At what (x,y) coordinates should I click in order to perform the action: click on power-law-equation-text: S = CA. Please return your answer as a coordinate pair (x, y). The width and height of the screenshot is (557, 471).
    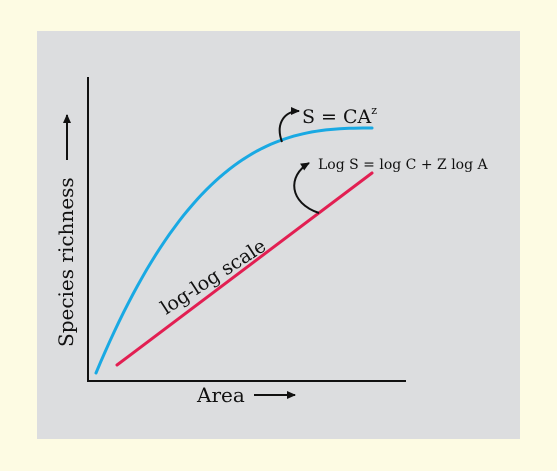
    Looking at the image, I should click on (337, 117).